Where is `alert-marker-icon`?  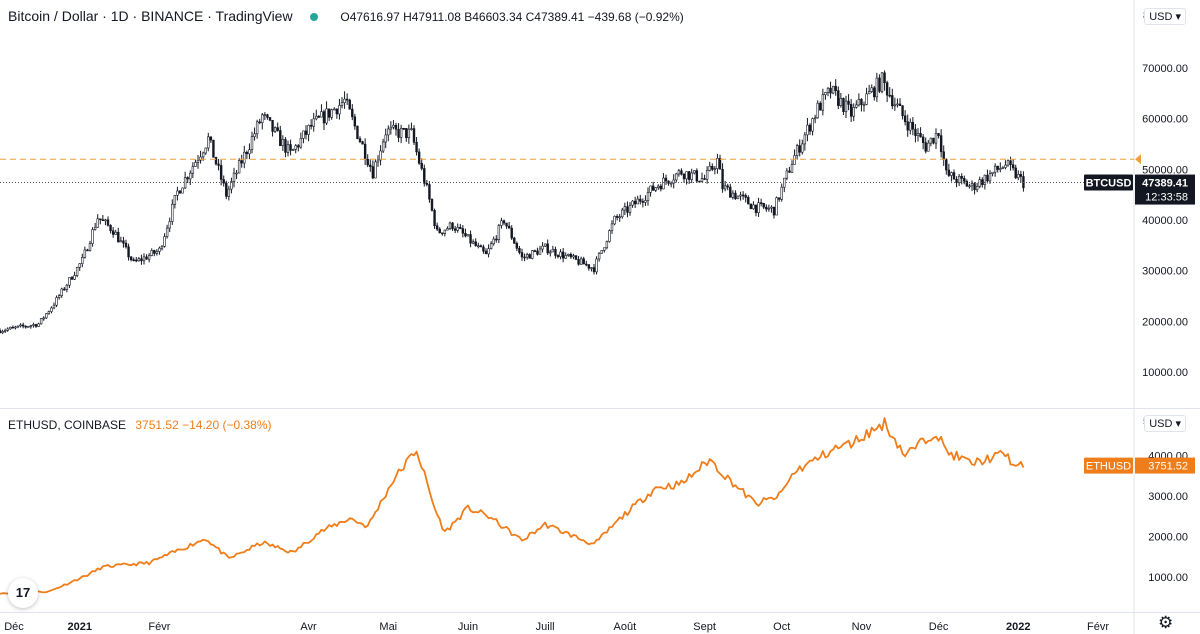
alert-marker-icon is located at coordinates (1138, 159).